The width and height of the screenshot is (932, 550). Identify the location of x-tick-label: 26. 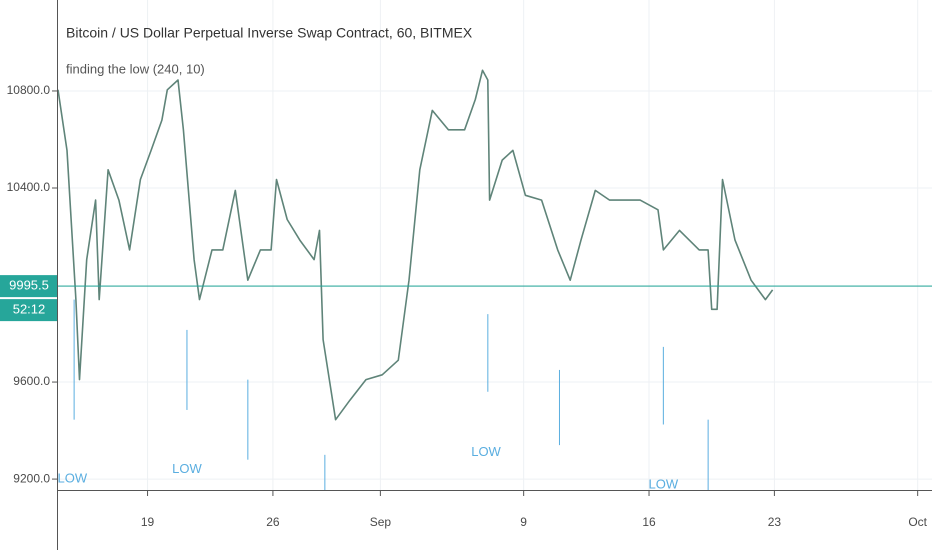
(273, 522).